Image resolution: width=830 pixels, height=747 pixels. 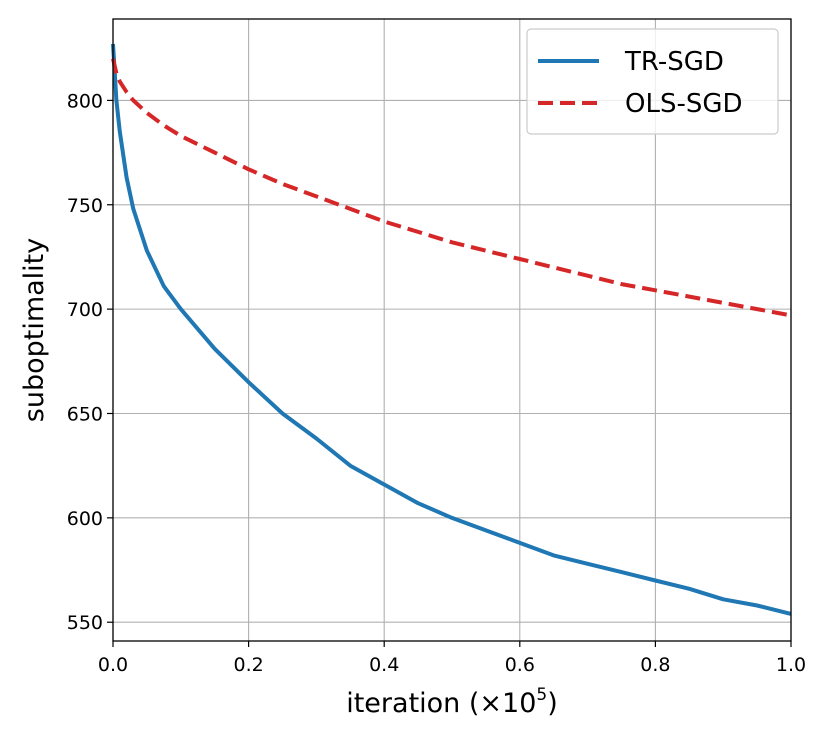 I want to click on x-tick-label: 0.2, so click(x=248, y=665).